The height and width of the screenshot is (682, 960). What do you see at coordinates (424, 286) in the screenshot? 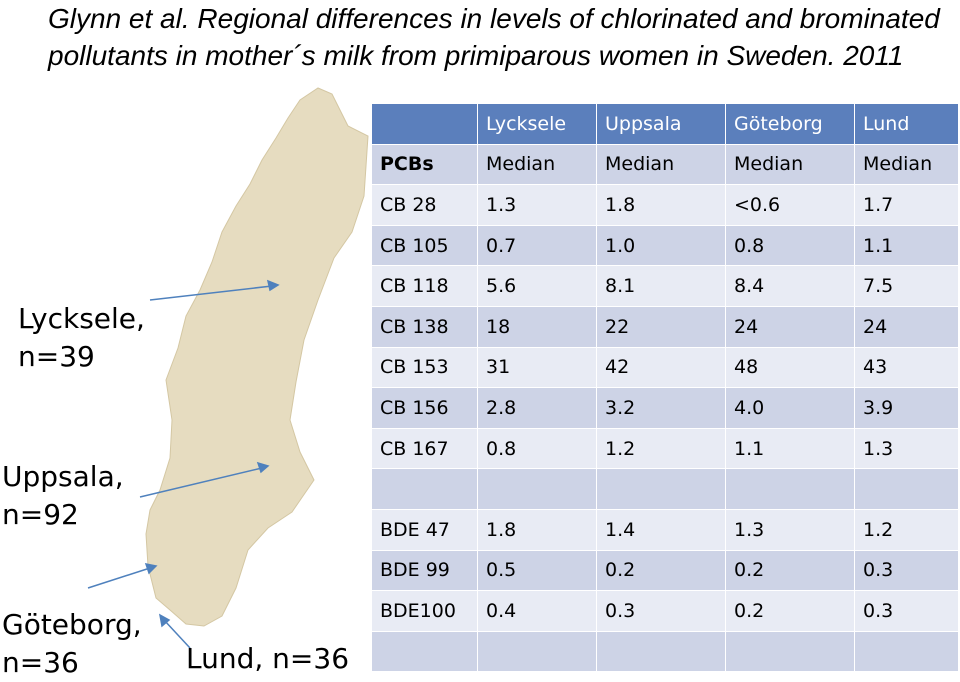
I see `table-cell: CB 118` at bounding box center [424, 286].